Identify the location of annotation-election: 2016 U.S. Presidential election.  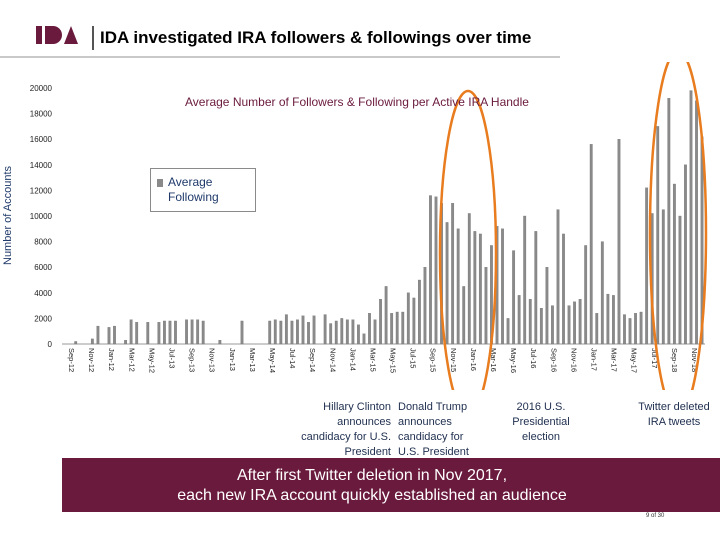
(541, 422).